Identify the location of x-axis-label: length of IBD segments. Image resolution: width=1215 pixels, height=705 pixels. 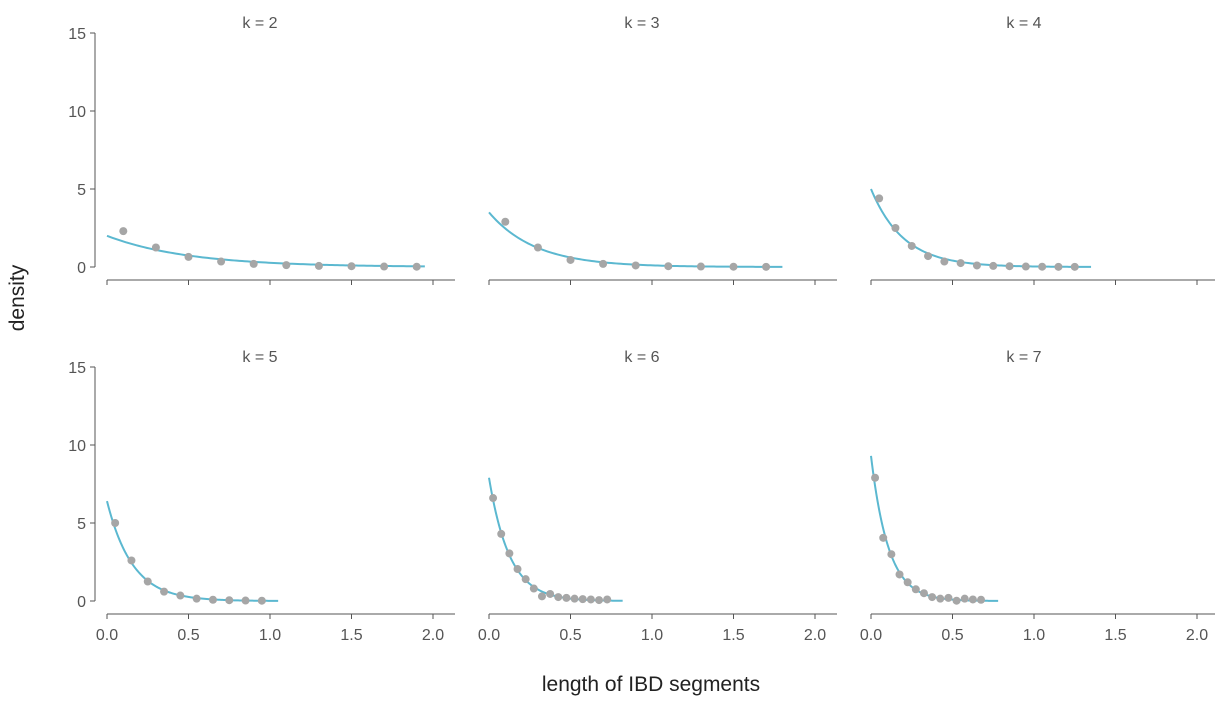
(651, 684).